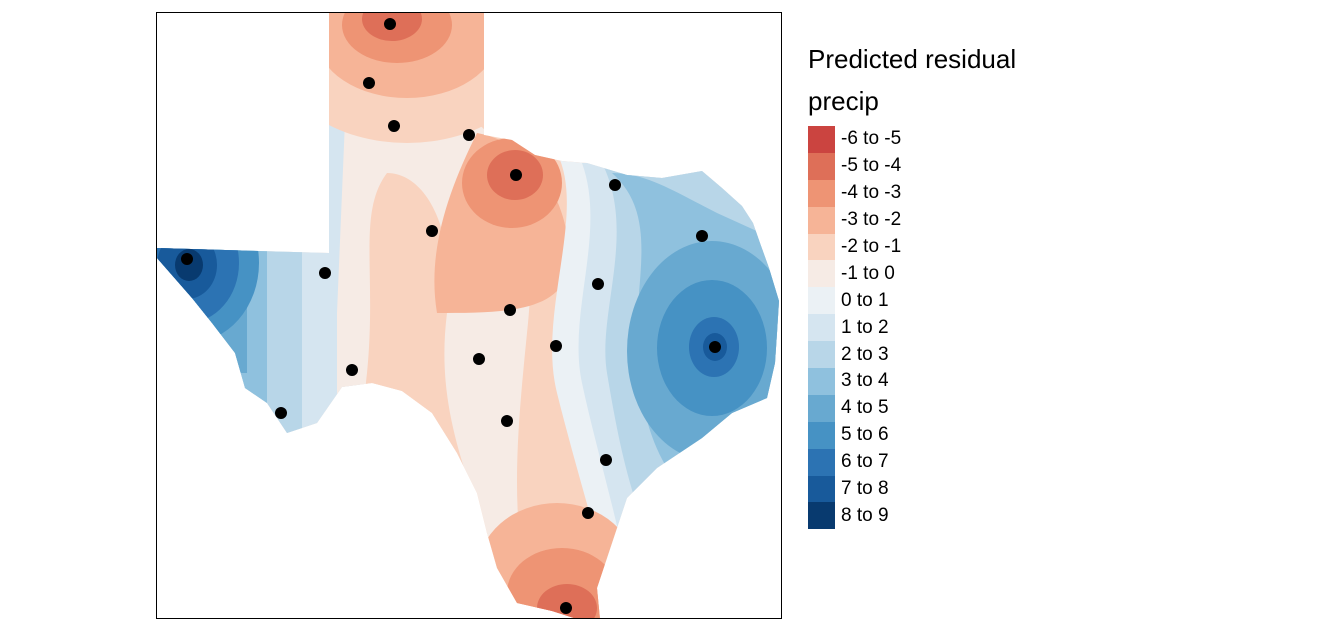 The height and width of the screenshot is (633, 1344). Describe the element at coordinates (958, 462) in the screenshot. I see `legend-item: 6 to 7` at that location.